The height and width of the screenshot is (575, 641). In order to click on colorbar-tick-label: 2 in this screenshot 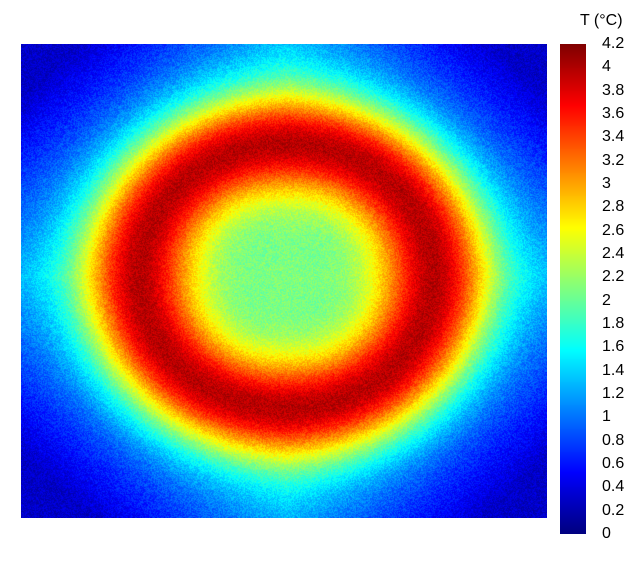, I will do `click(606, 300)`.